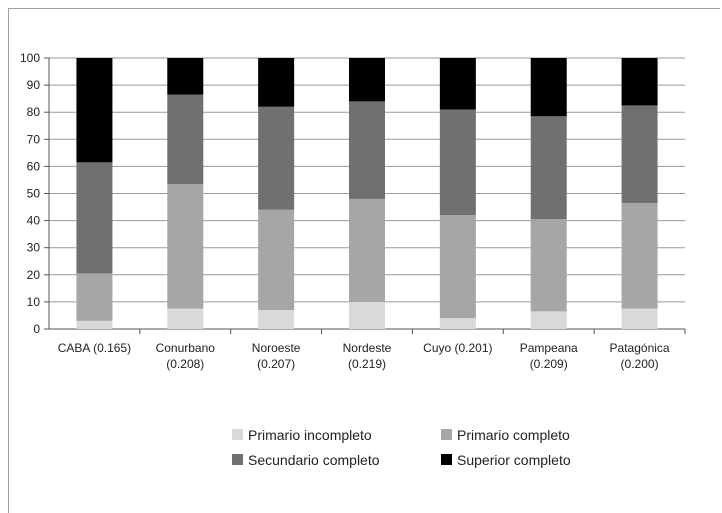 This screenshot has width=722, height=513. What do you see at coordinates (36, 329) in the screenshot?
I see `y-tick-label: 0` at bounding box center [36, 329].